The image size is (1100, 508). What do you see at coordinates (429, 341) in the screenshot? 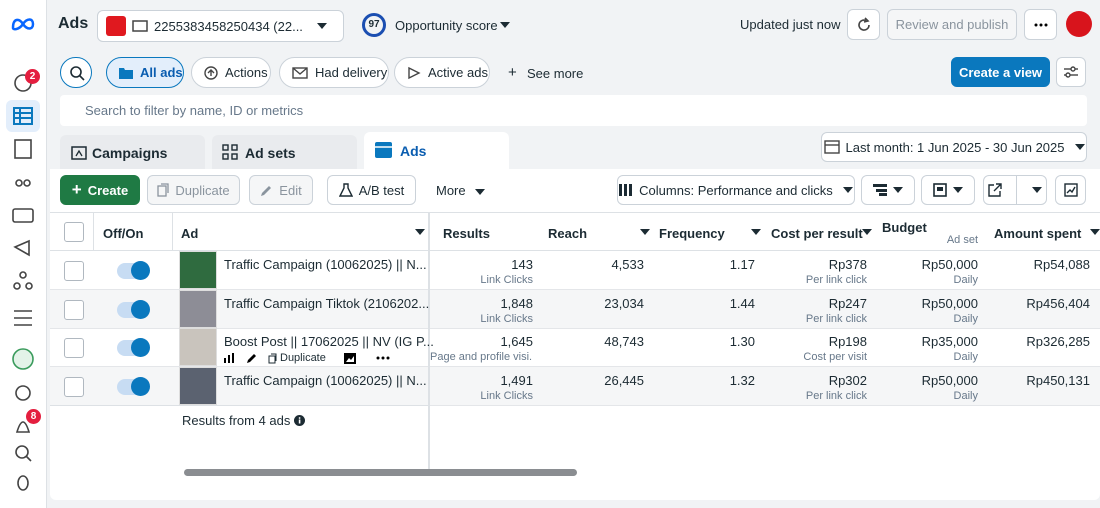
I see `frozen-divider` at bounding box center [429, 341].